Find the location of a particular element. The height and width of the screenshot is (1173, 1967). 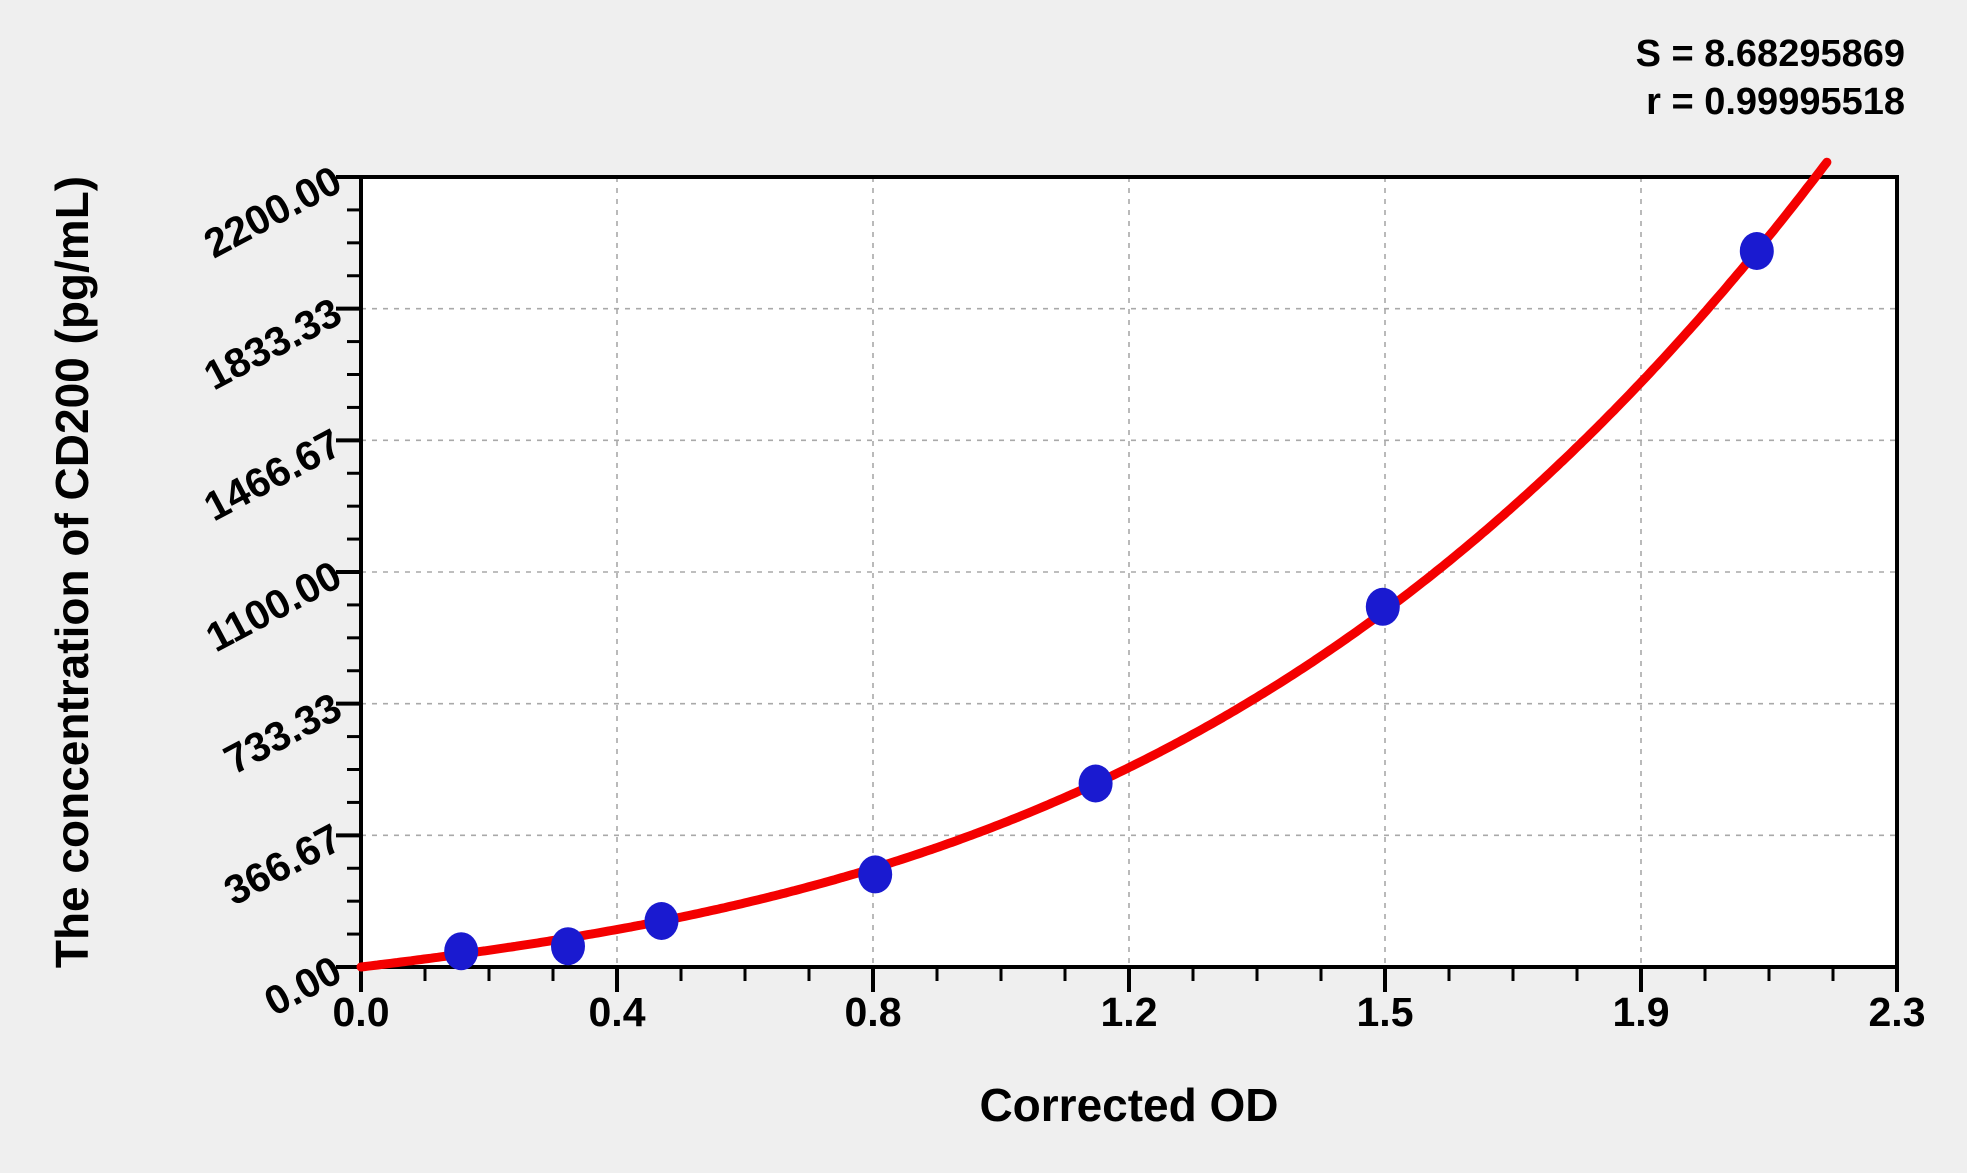

fit-statistics: S = 8.68295869 r = 0.99995518 is located at coordinates (1770, 78).